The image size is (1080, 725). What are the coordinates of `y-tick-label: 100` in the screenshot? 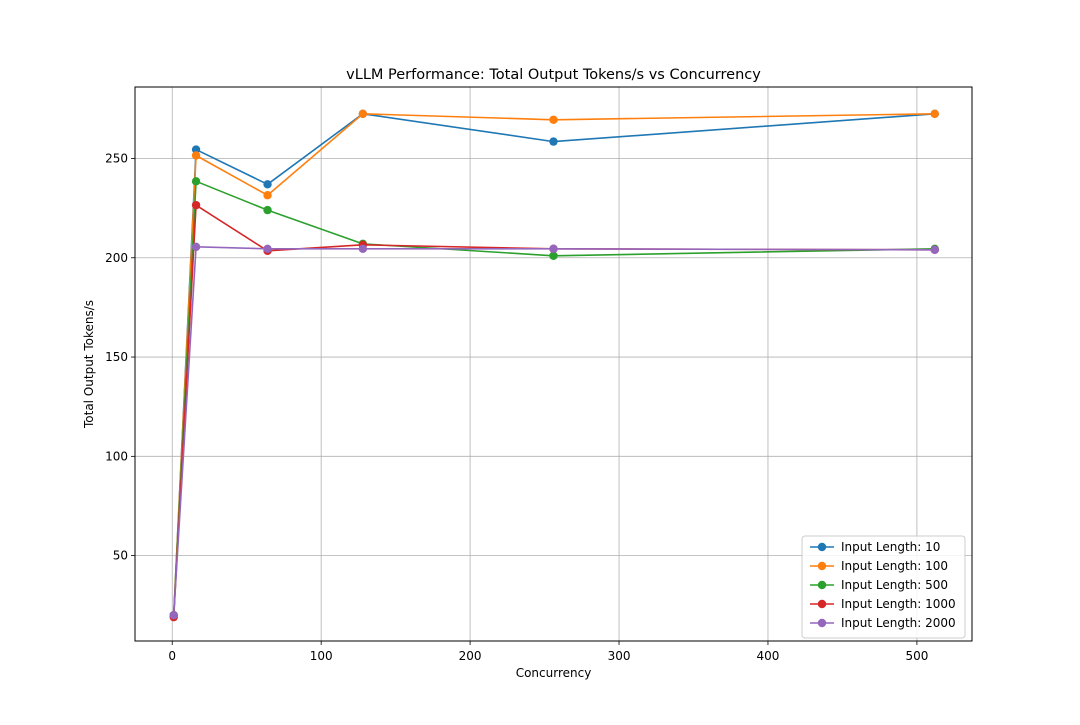 It's located at (116, 456).